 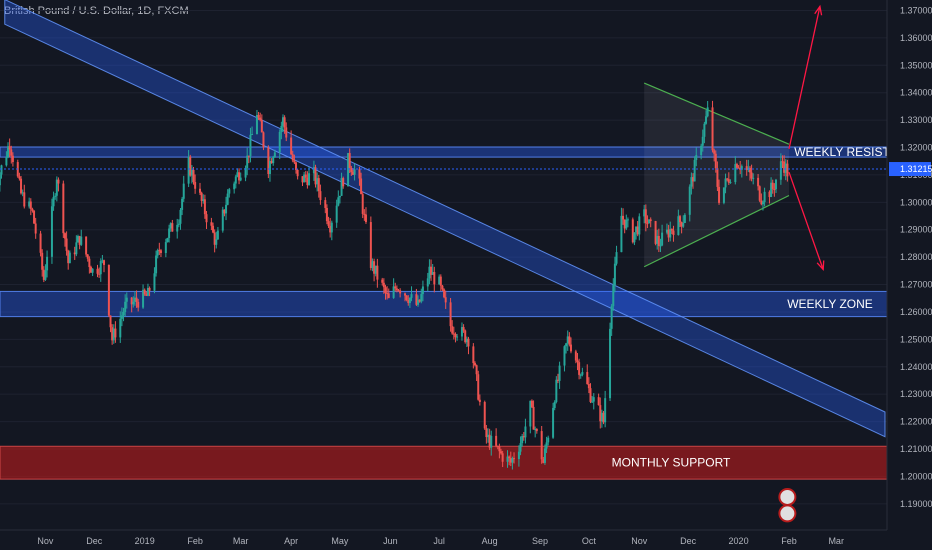 What do you see at coordinates (843, 152) in the screenshot?
I see `zone-label: WEEKLY RESIST.` at bounding box center [843, 152].